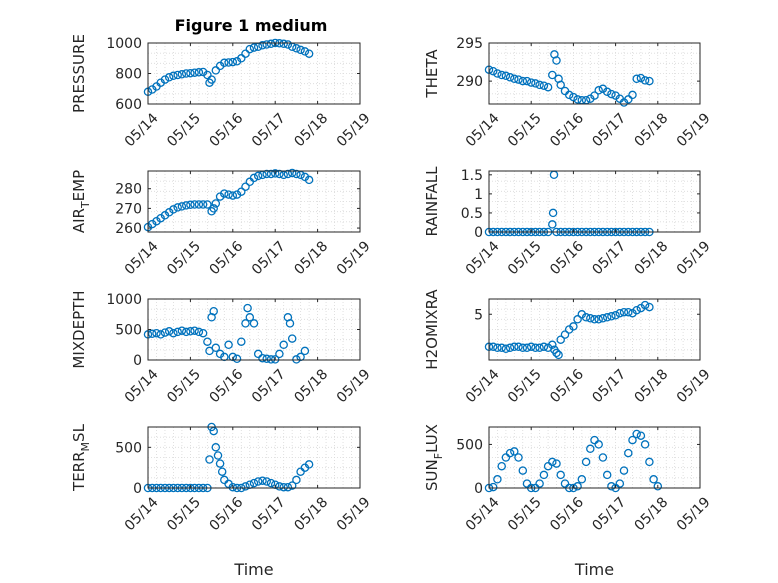 The image size is (778, 583). I want to click on y-axis-label: SUNFLUX, so click(434, 457).